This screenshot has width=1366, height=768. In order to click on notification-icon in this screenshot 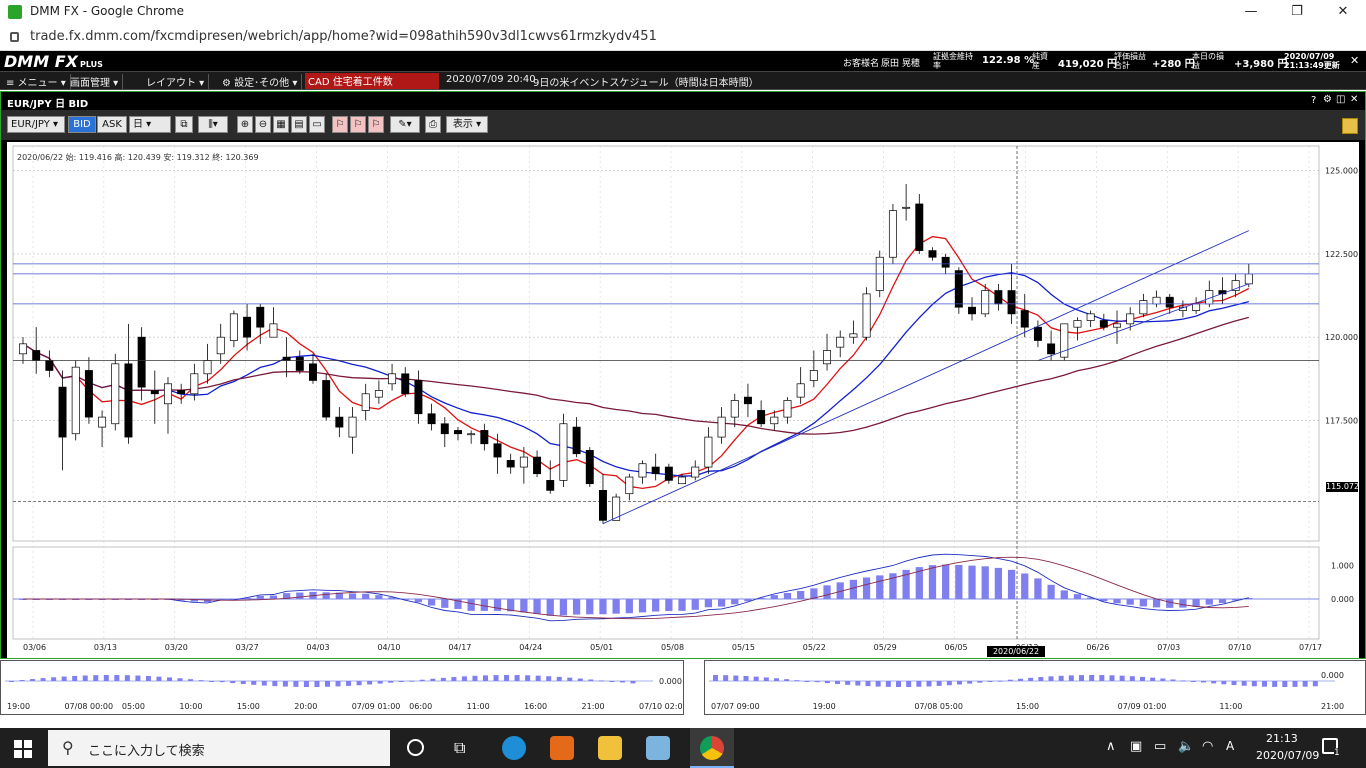, I will do `click(1330, 746)`.